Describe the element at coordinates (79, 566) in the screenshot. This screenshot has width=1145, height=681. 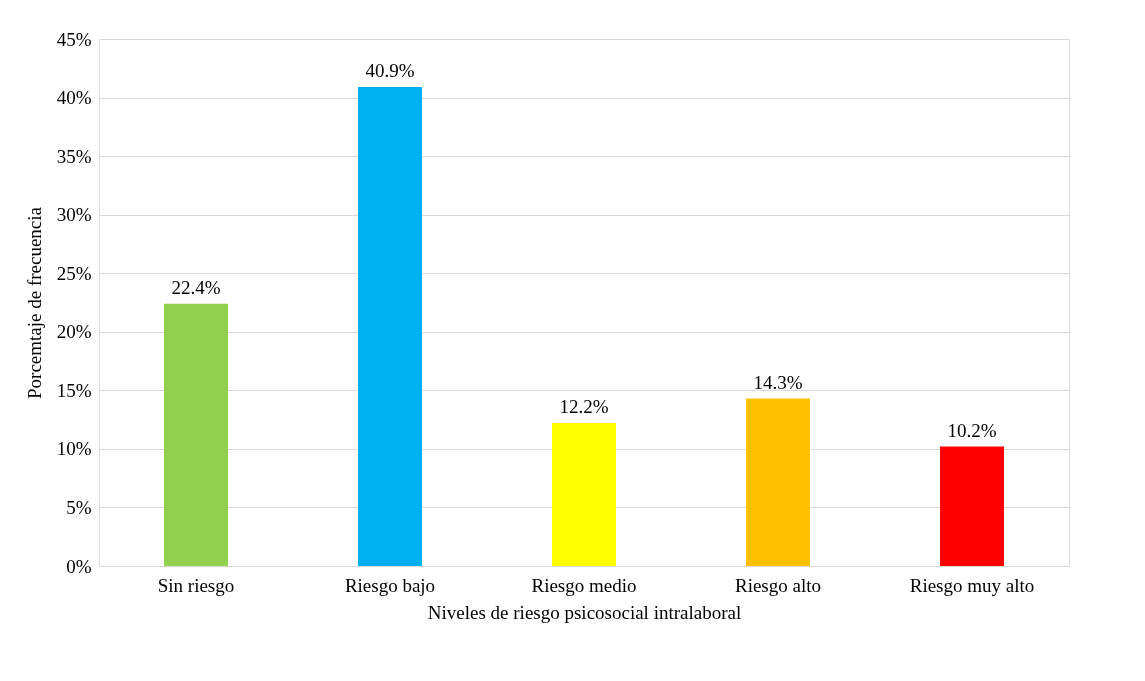
I see `y-tick-label: 0%` at that location.